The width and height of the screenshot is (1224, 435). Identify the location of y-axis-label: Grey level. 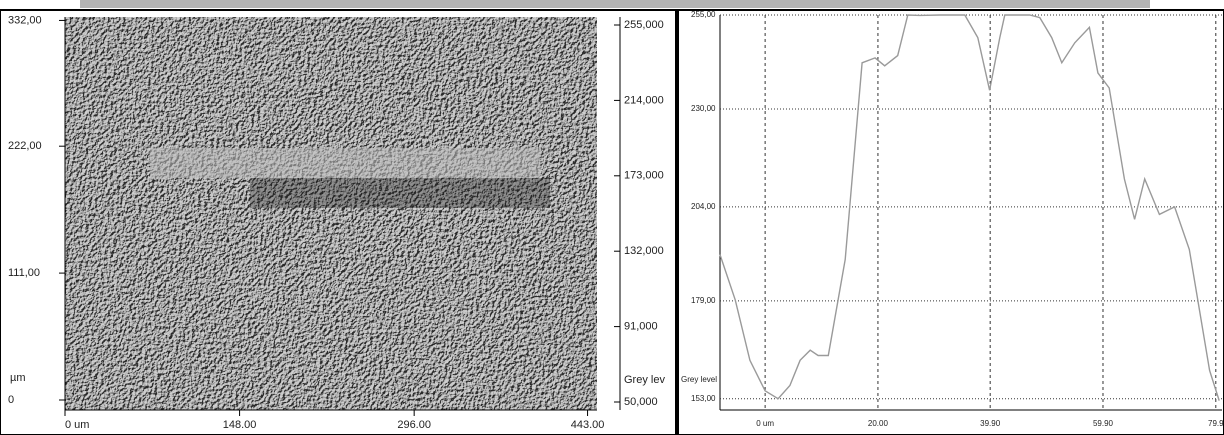
(699, 379).